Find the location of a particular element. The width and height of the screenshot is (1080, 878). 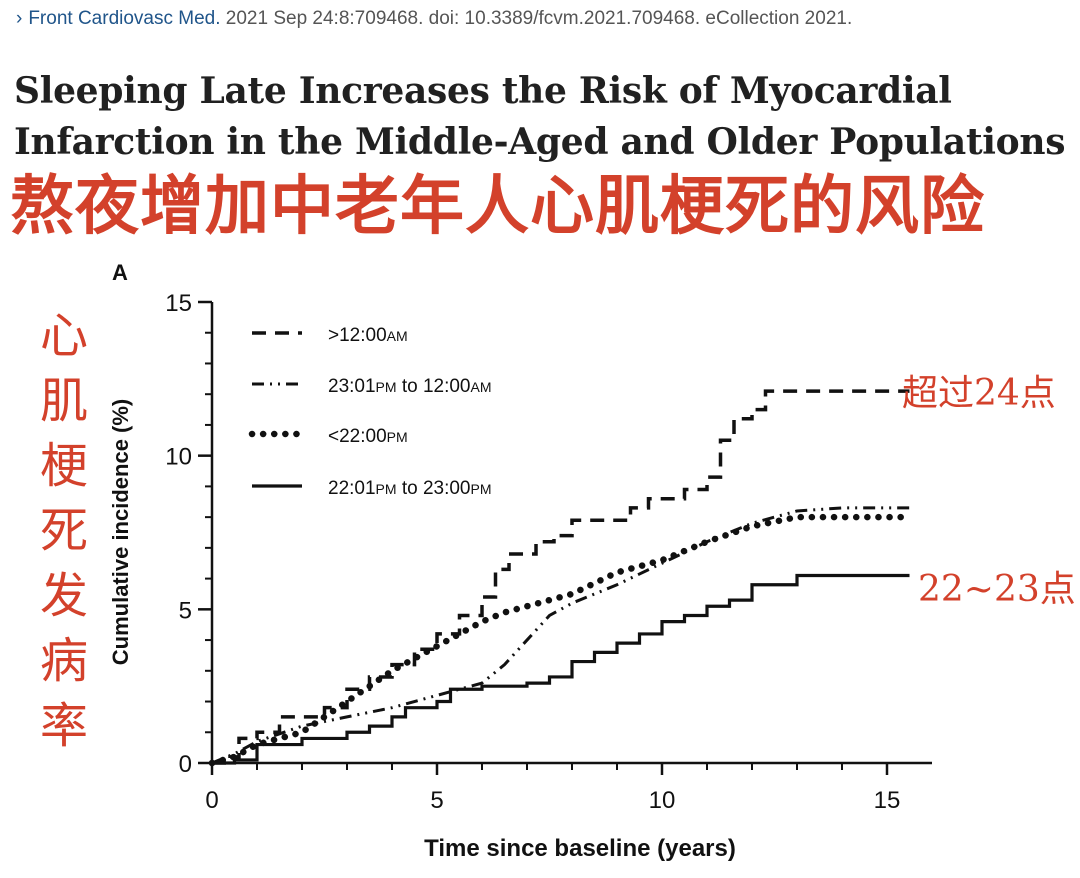

side-label-char: 肌 is located at coordinates (63, 401).